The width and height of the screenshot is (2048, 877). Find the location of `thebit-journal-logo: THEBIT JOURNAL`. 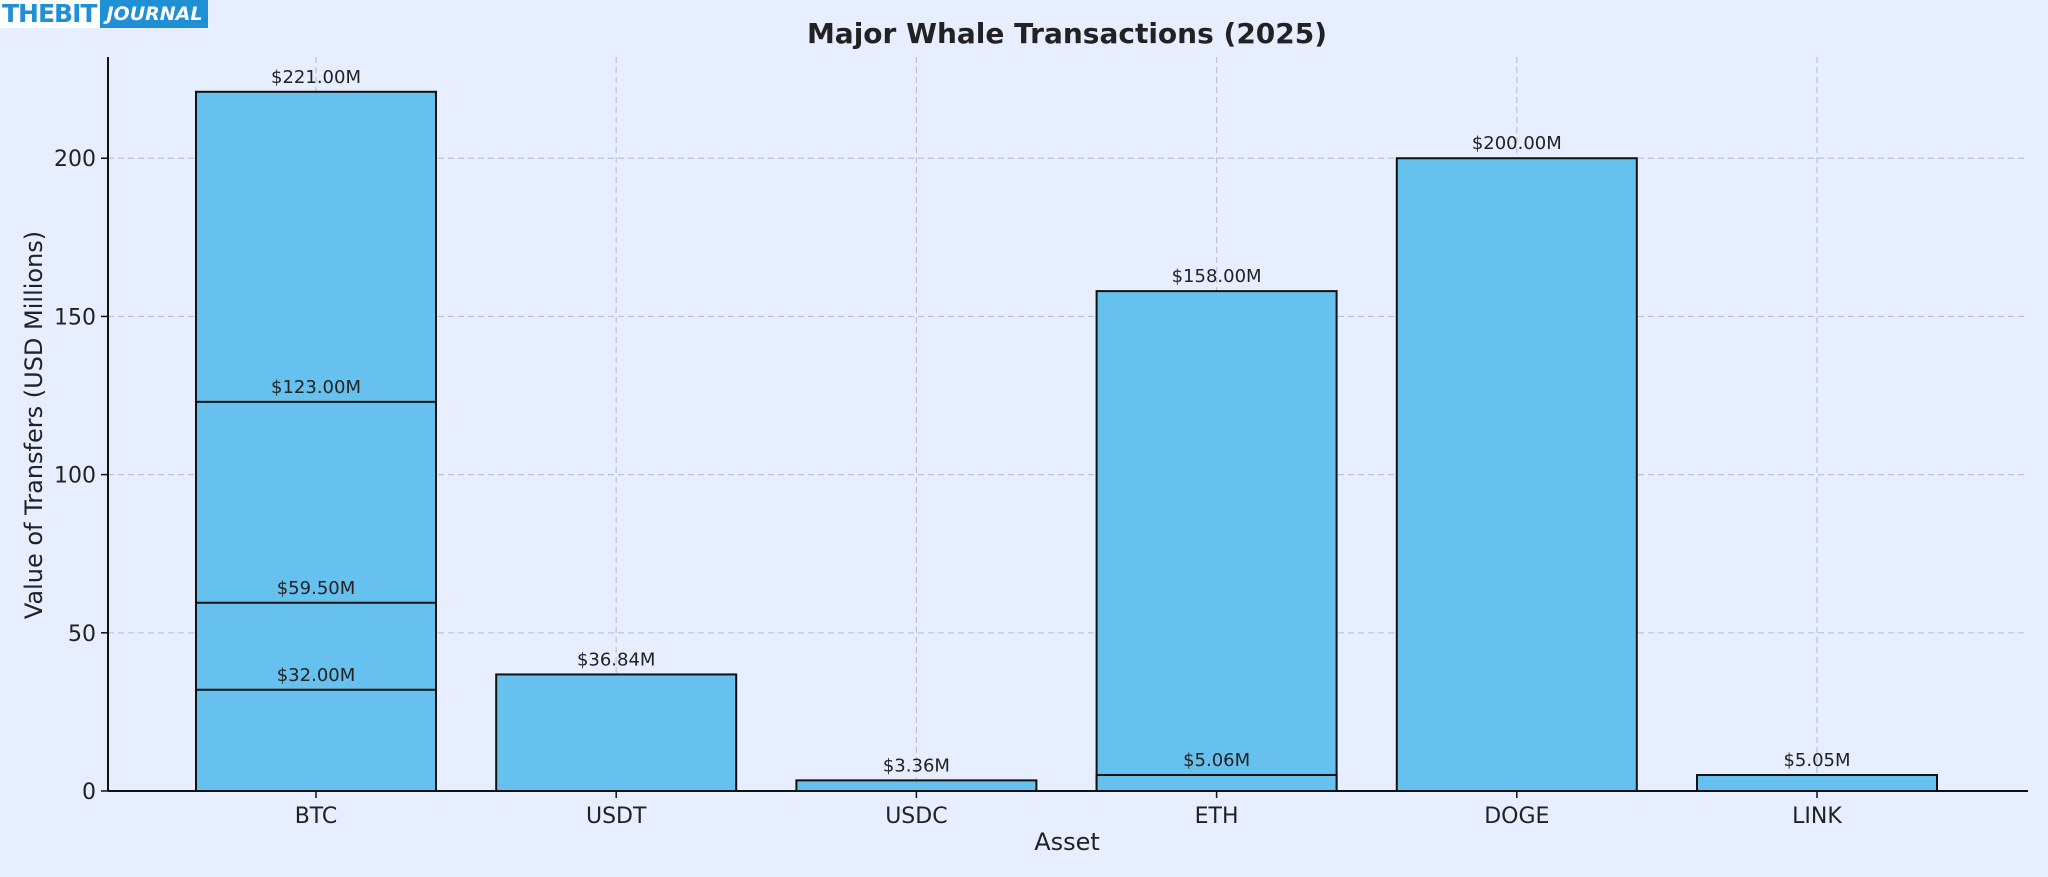

thebit-journal-logo: THEBIT JOURNAL is located at coordinates (104, 14).